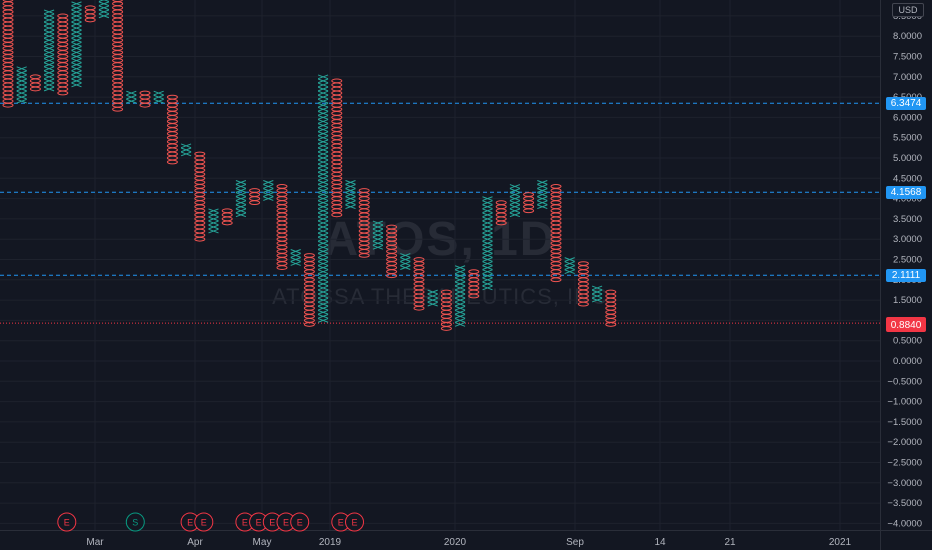  I want to click on event-marker: S, so click(135, 522).